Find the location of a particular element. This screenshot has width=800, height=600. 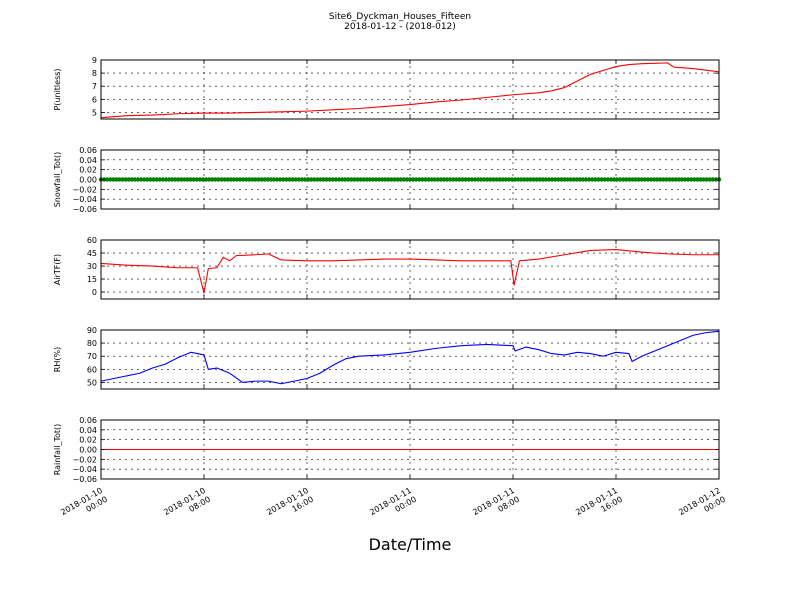

y-axis-label: Snowfall_Tot() is located at coordinates (57, 180).